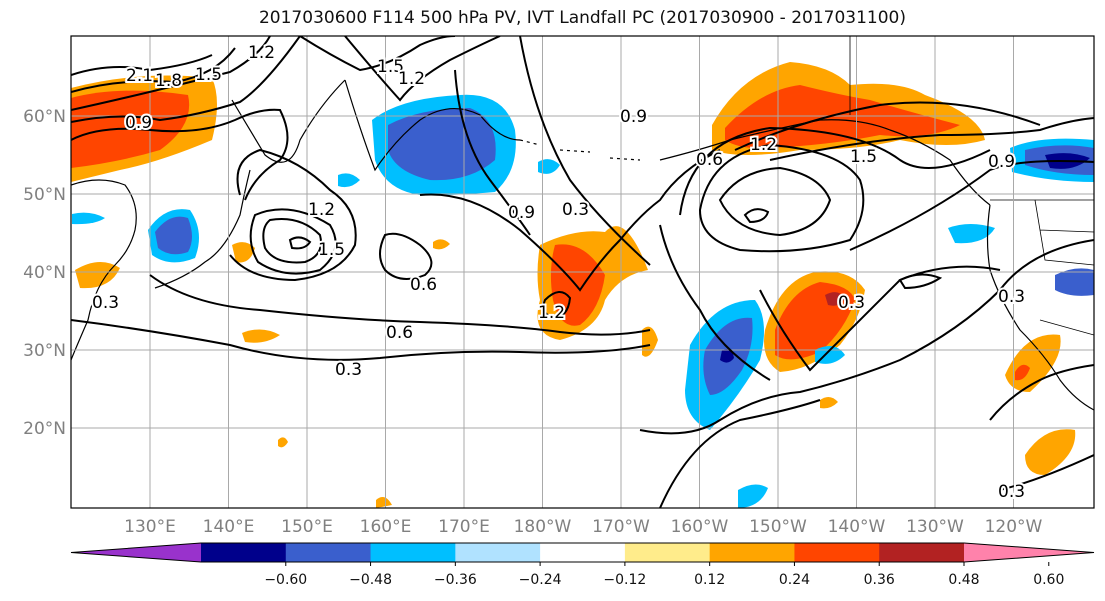  Describe the element at coordinates (261, 336) in the screenshot. I see `positive-anomaly-japan-east` at that location.